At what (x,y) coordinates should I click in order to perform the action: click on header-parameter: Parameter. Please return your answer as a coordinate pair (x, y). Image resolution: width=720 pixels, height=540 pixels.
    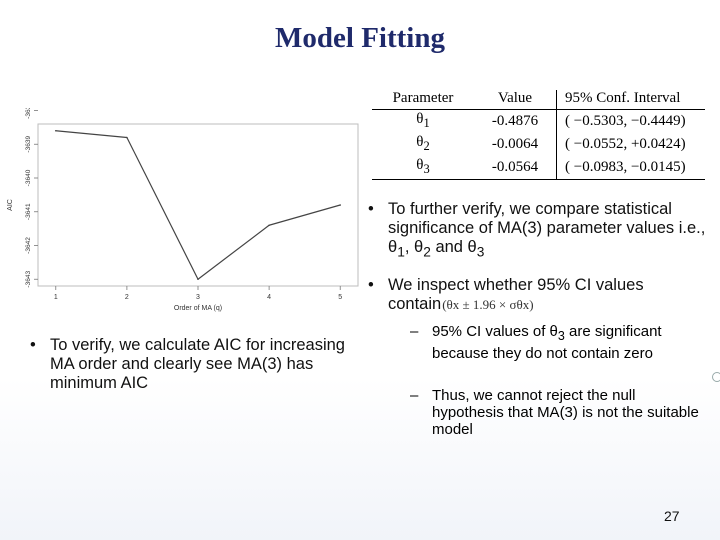
    Looking at the image, I should click on (423, 100).